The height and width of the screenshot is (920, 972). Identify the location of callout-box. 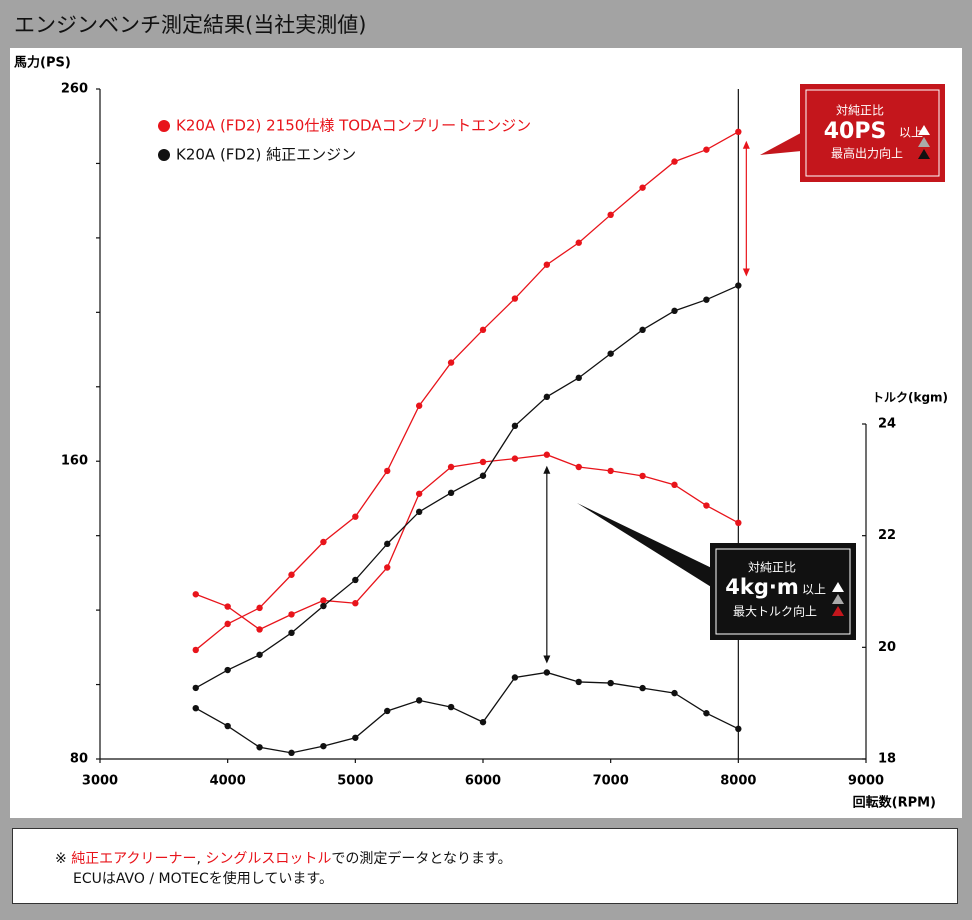
(783, 591).